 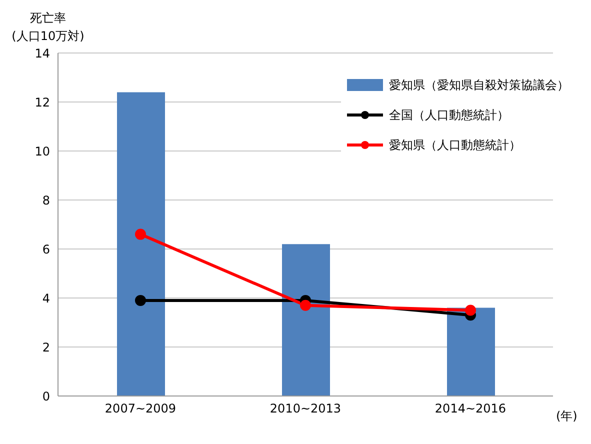 I want to click on x-tick-label: 2014~2016, so click(x=470, y=409).